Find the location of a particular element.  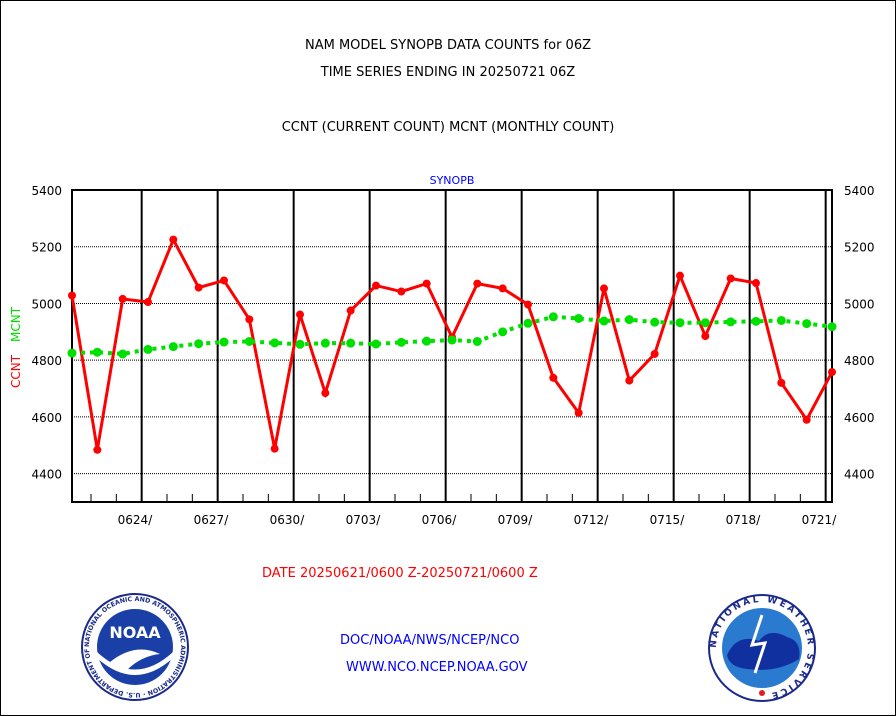

org-path-link: DOC/NOAA/NWS/NCEP/NCO is located at coordinates (430, 640).